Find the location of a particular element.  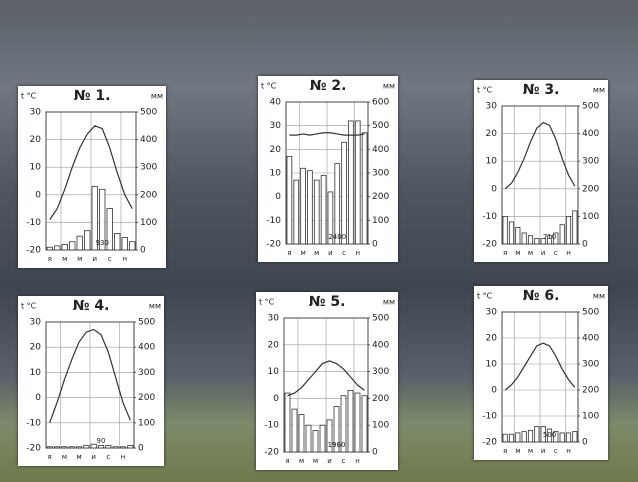

y-axis-label: t °C is located at coordinates (29, 306).